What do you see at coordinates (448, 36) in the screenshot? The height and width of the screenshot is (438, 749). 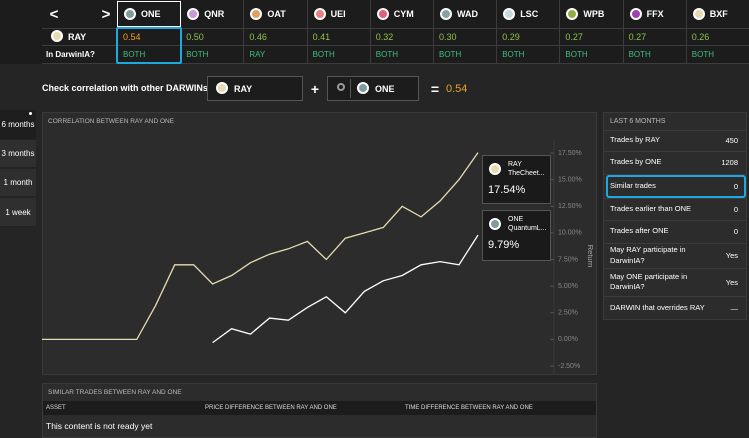 I see `correlation-value: 0.30` at bounding box center [448, 36].